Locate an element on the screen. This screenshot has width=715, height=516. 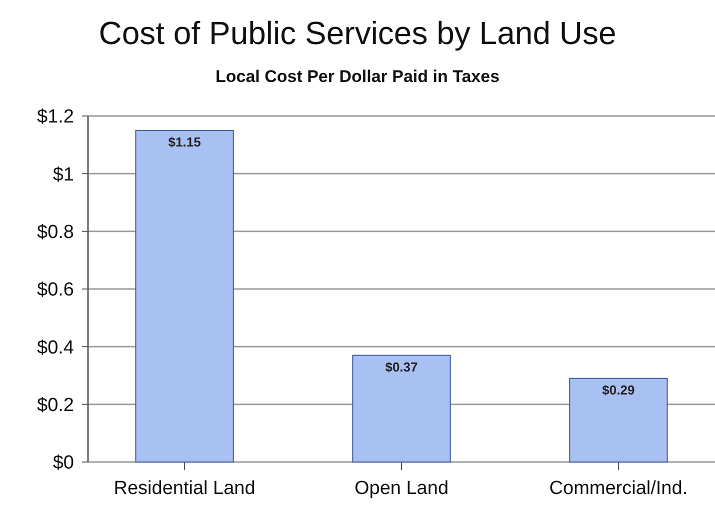
data-label: $0.29 is located at coordinates (618, 390).